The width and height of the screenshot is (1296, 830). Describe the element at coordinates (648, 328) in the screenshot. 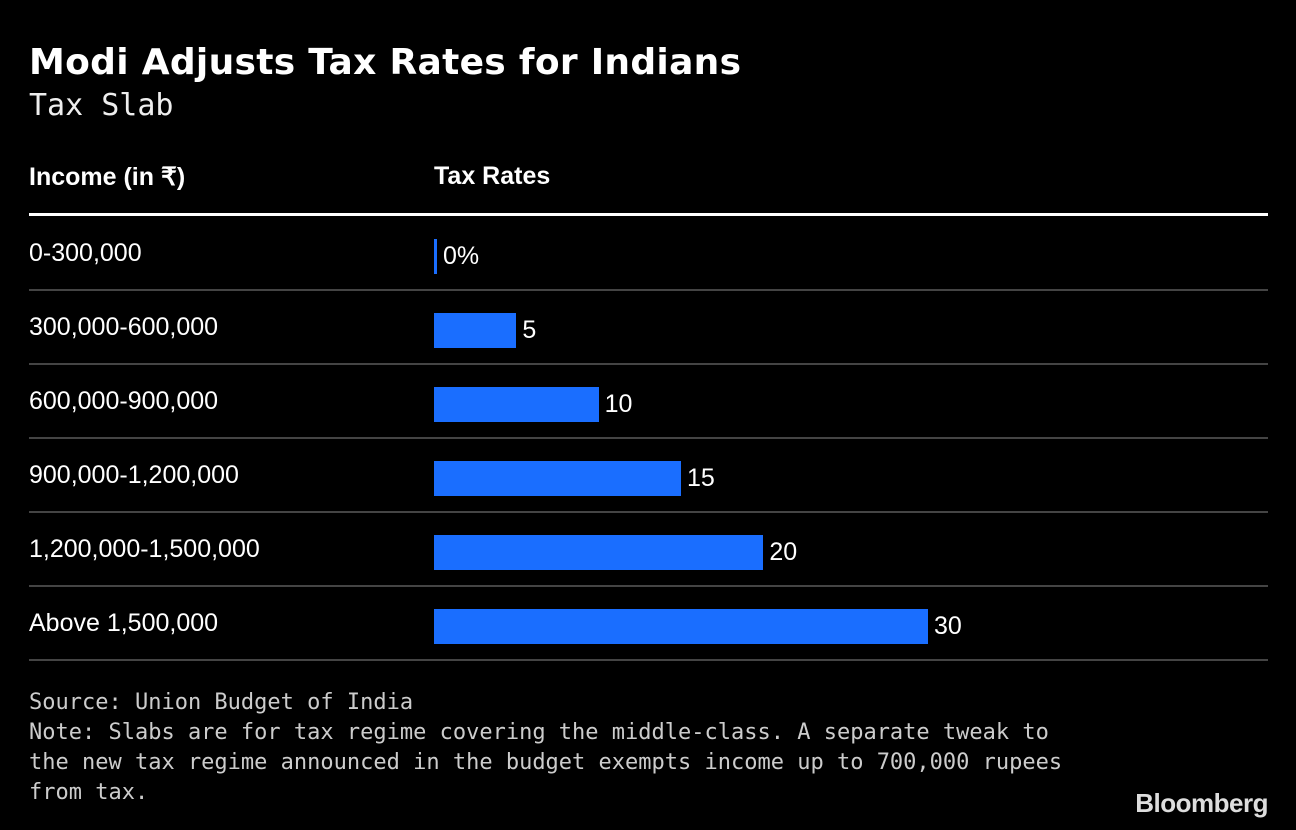

I see `table-row: 300,000-600,000 5` at that location.